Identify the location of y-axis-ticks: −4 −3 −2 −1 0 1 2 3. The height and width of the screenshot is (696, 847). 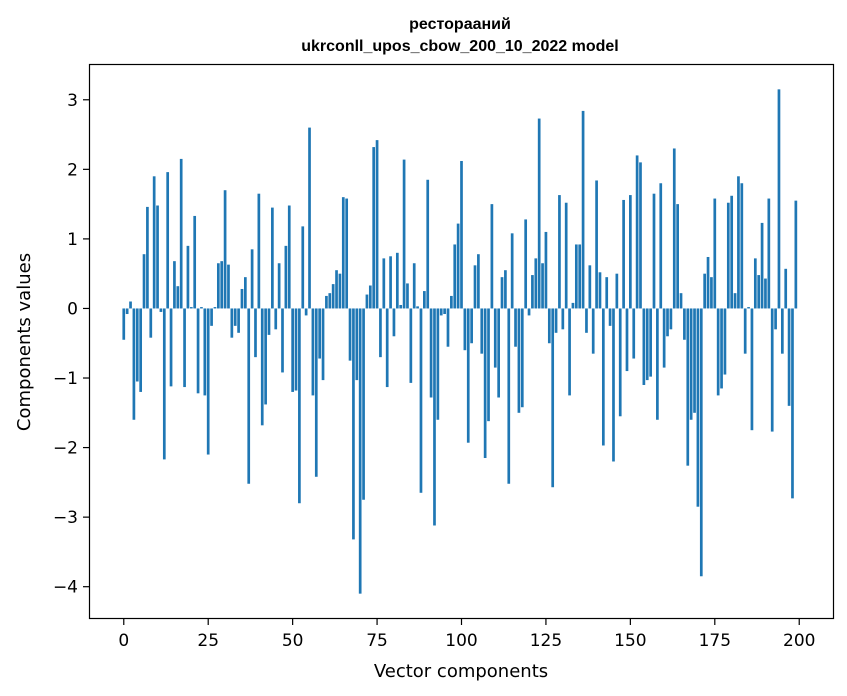
(71, 344).